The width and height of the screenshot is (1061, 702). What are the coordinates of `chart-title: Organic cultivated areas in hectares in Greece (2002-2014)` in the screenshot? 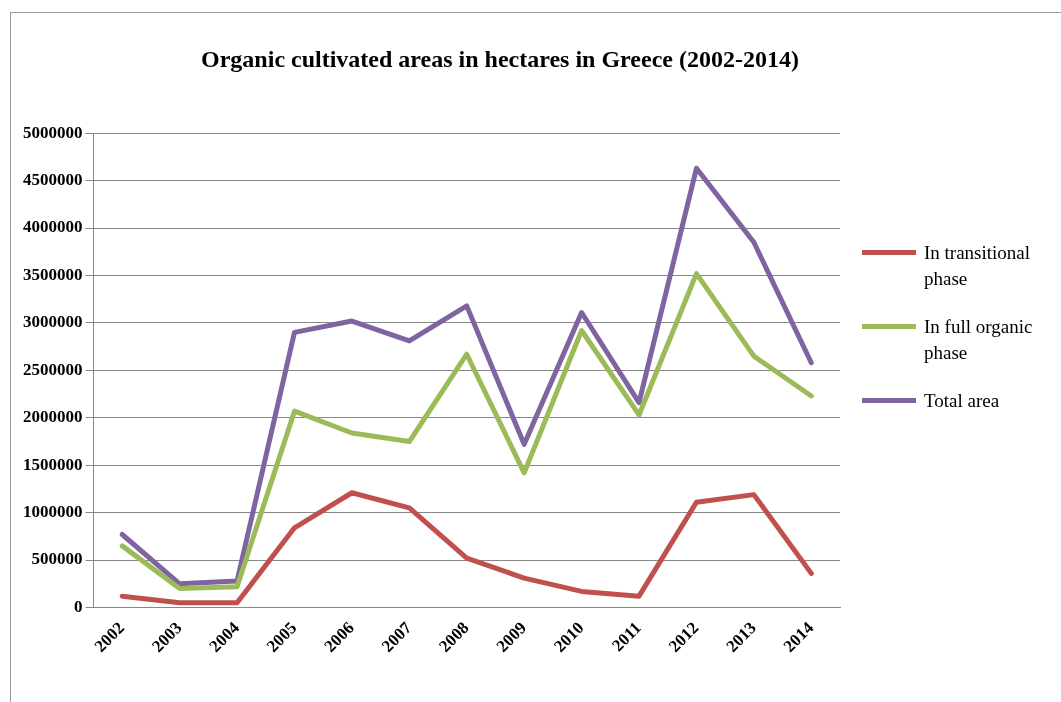 It's located at (500, 59).